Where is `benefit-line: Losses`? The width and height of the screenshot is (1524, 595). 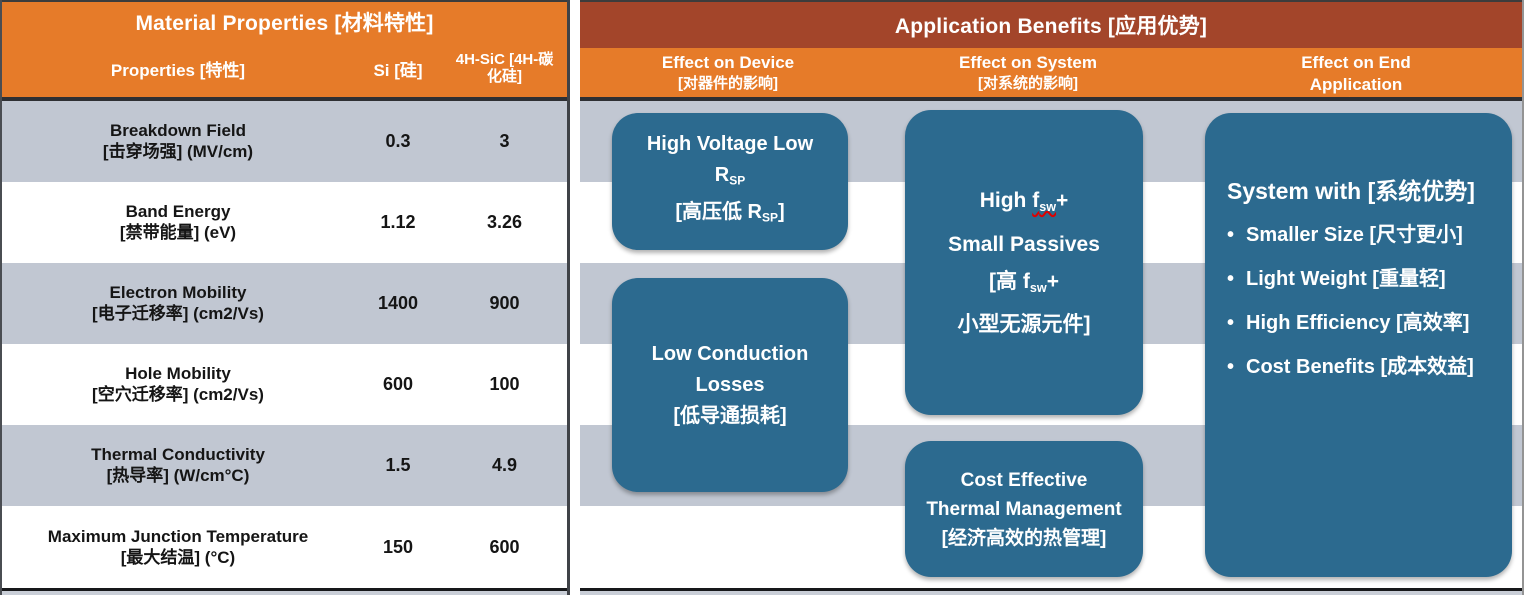
benefit-line: Losses is located at coordinates (730, 384).